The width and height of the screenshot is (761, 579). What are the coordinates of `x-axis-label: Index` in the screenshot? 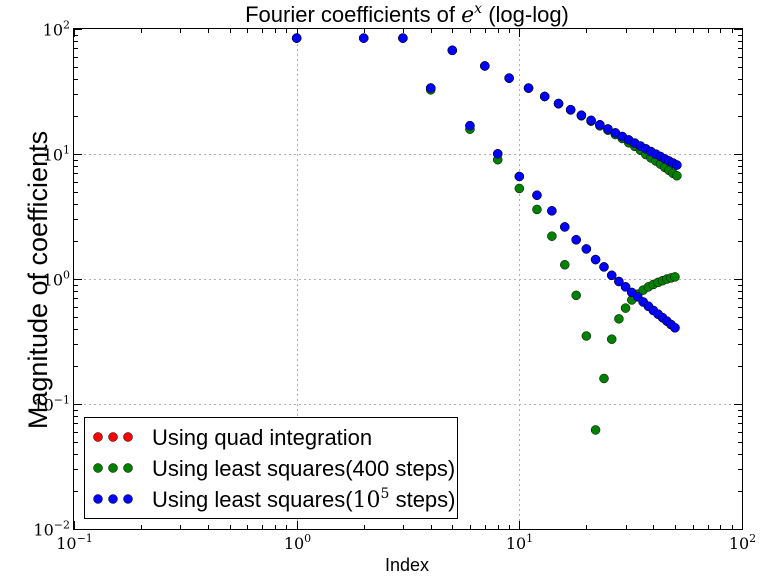 It's located at (407, 565).